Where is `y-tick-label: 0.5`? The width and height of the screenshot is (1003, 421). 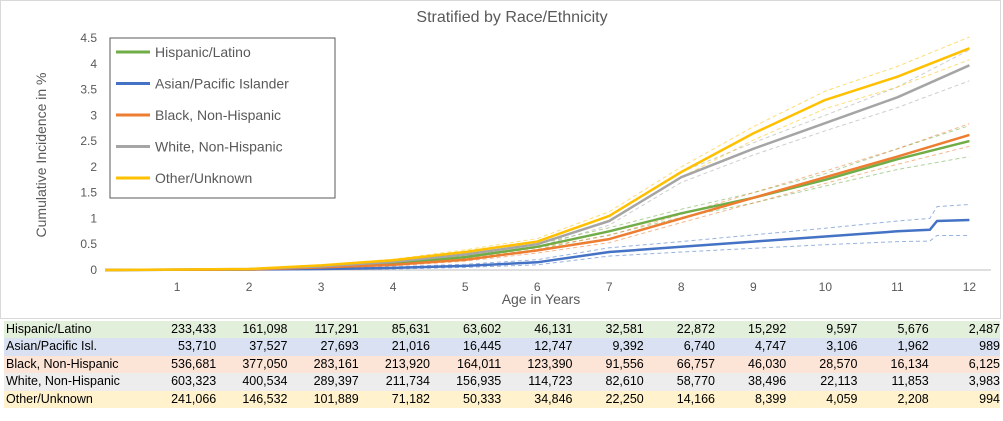
y-tick-label: 0.5 is located at coordinates (88, 244).